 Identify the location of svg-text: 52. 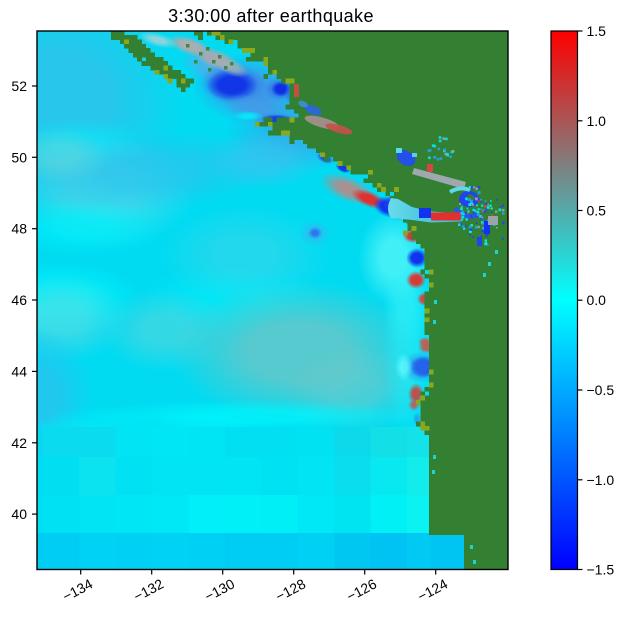
(19, 86).